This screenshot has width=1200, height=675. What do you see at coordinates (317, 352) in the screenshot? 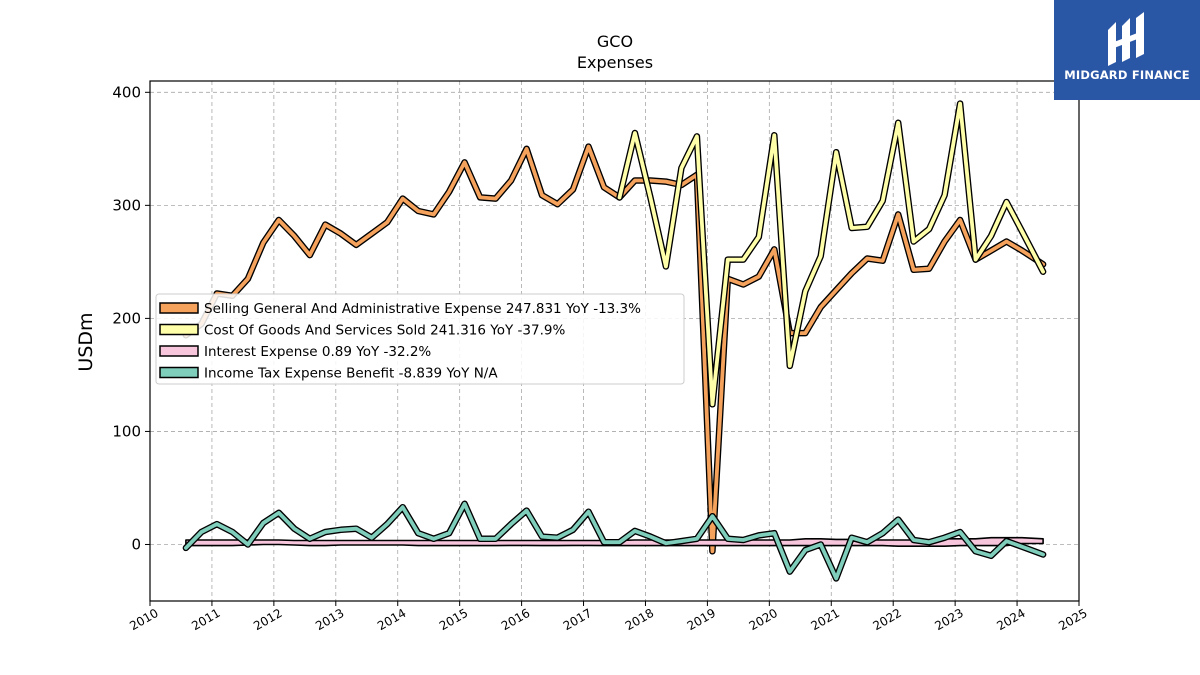
I see `legend-entry: Interest Expense 0.89 YoY -32.2%` at bounding box center [317, 352].